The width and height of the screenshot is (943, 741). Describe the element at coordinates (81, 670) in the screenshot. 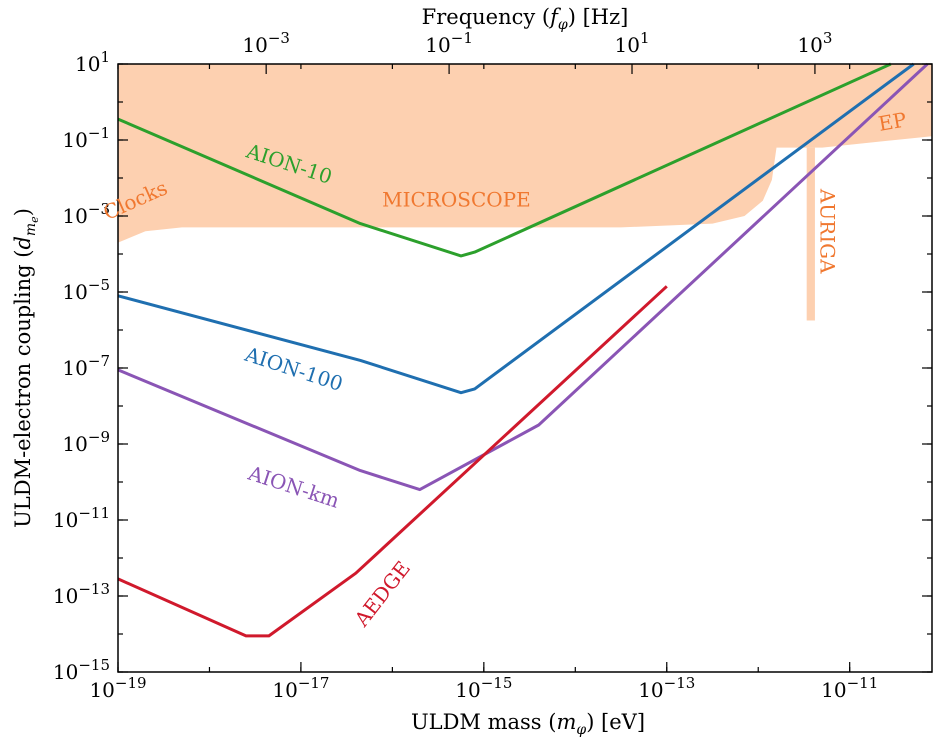

I see `y-tick-label: 10⁻¹⁵` at that location.